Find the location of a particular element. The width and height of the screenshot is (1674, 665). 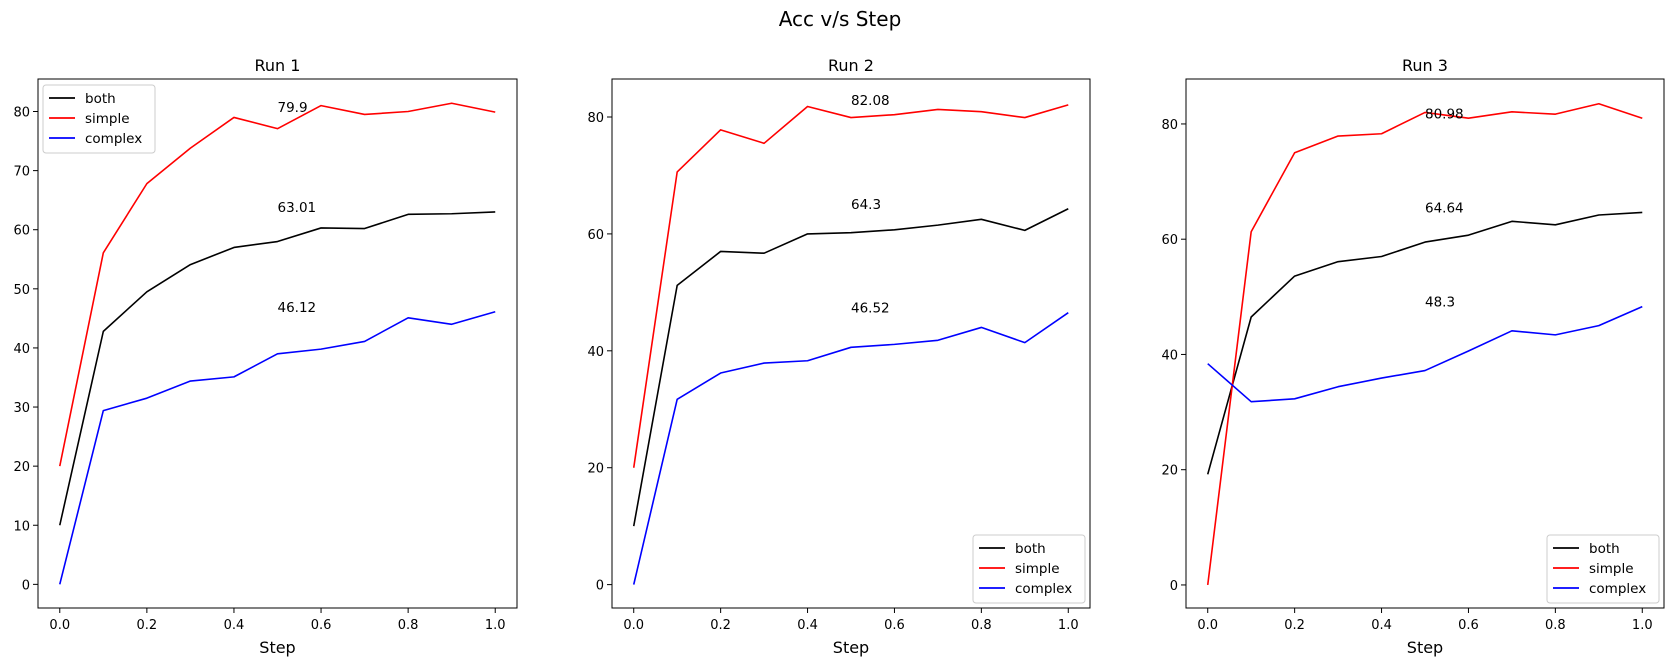

y-tick-label: 30 is located at coordinates (21, 408).